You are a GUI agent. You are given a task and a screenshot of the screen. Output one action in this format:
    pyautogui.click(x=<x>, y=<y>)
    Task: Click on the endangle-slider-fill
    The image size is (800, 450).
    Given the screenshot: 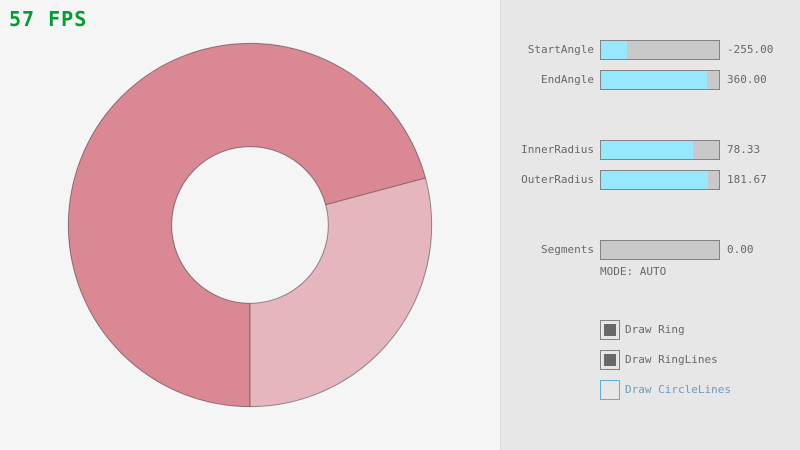 What is the action you would take?
    pyautogui.click(x=654, y=80)
    